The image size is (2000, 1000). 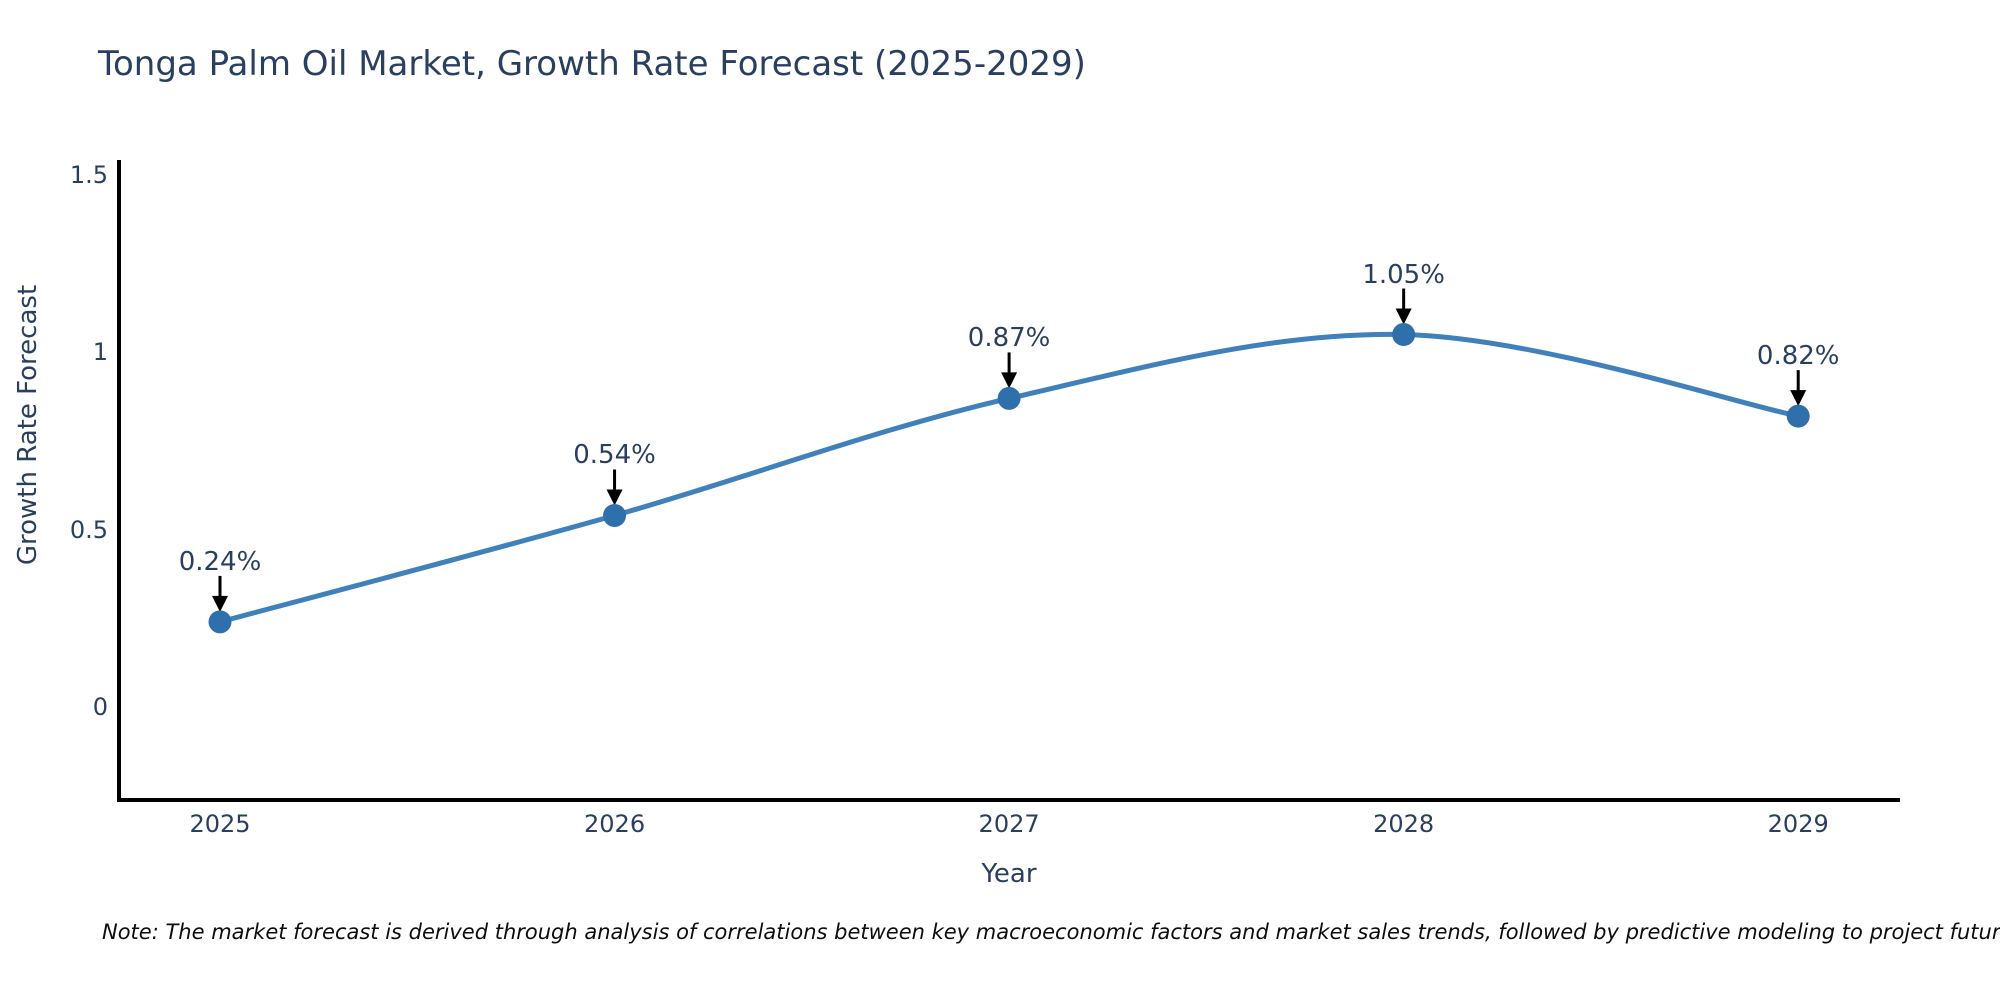 What do you see at coordinates (615, 515) in the screenshot?
I see `data-point-marker-2026` at bounding box center [615, 515].